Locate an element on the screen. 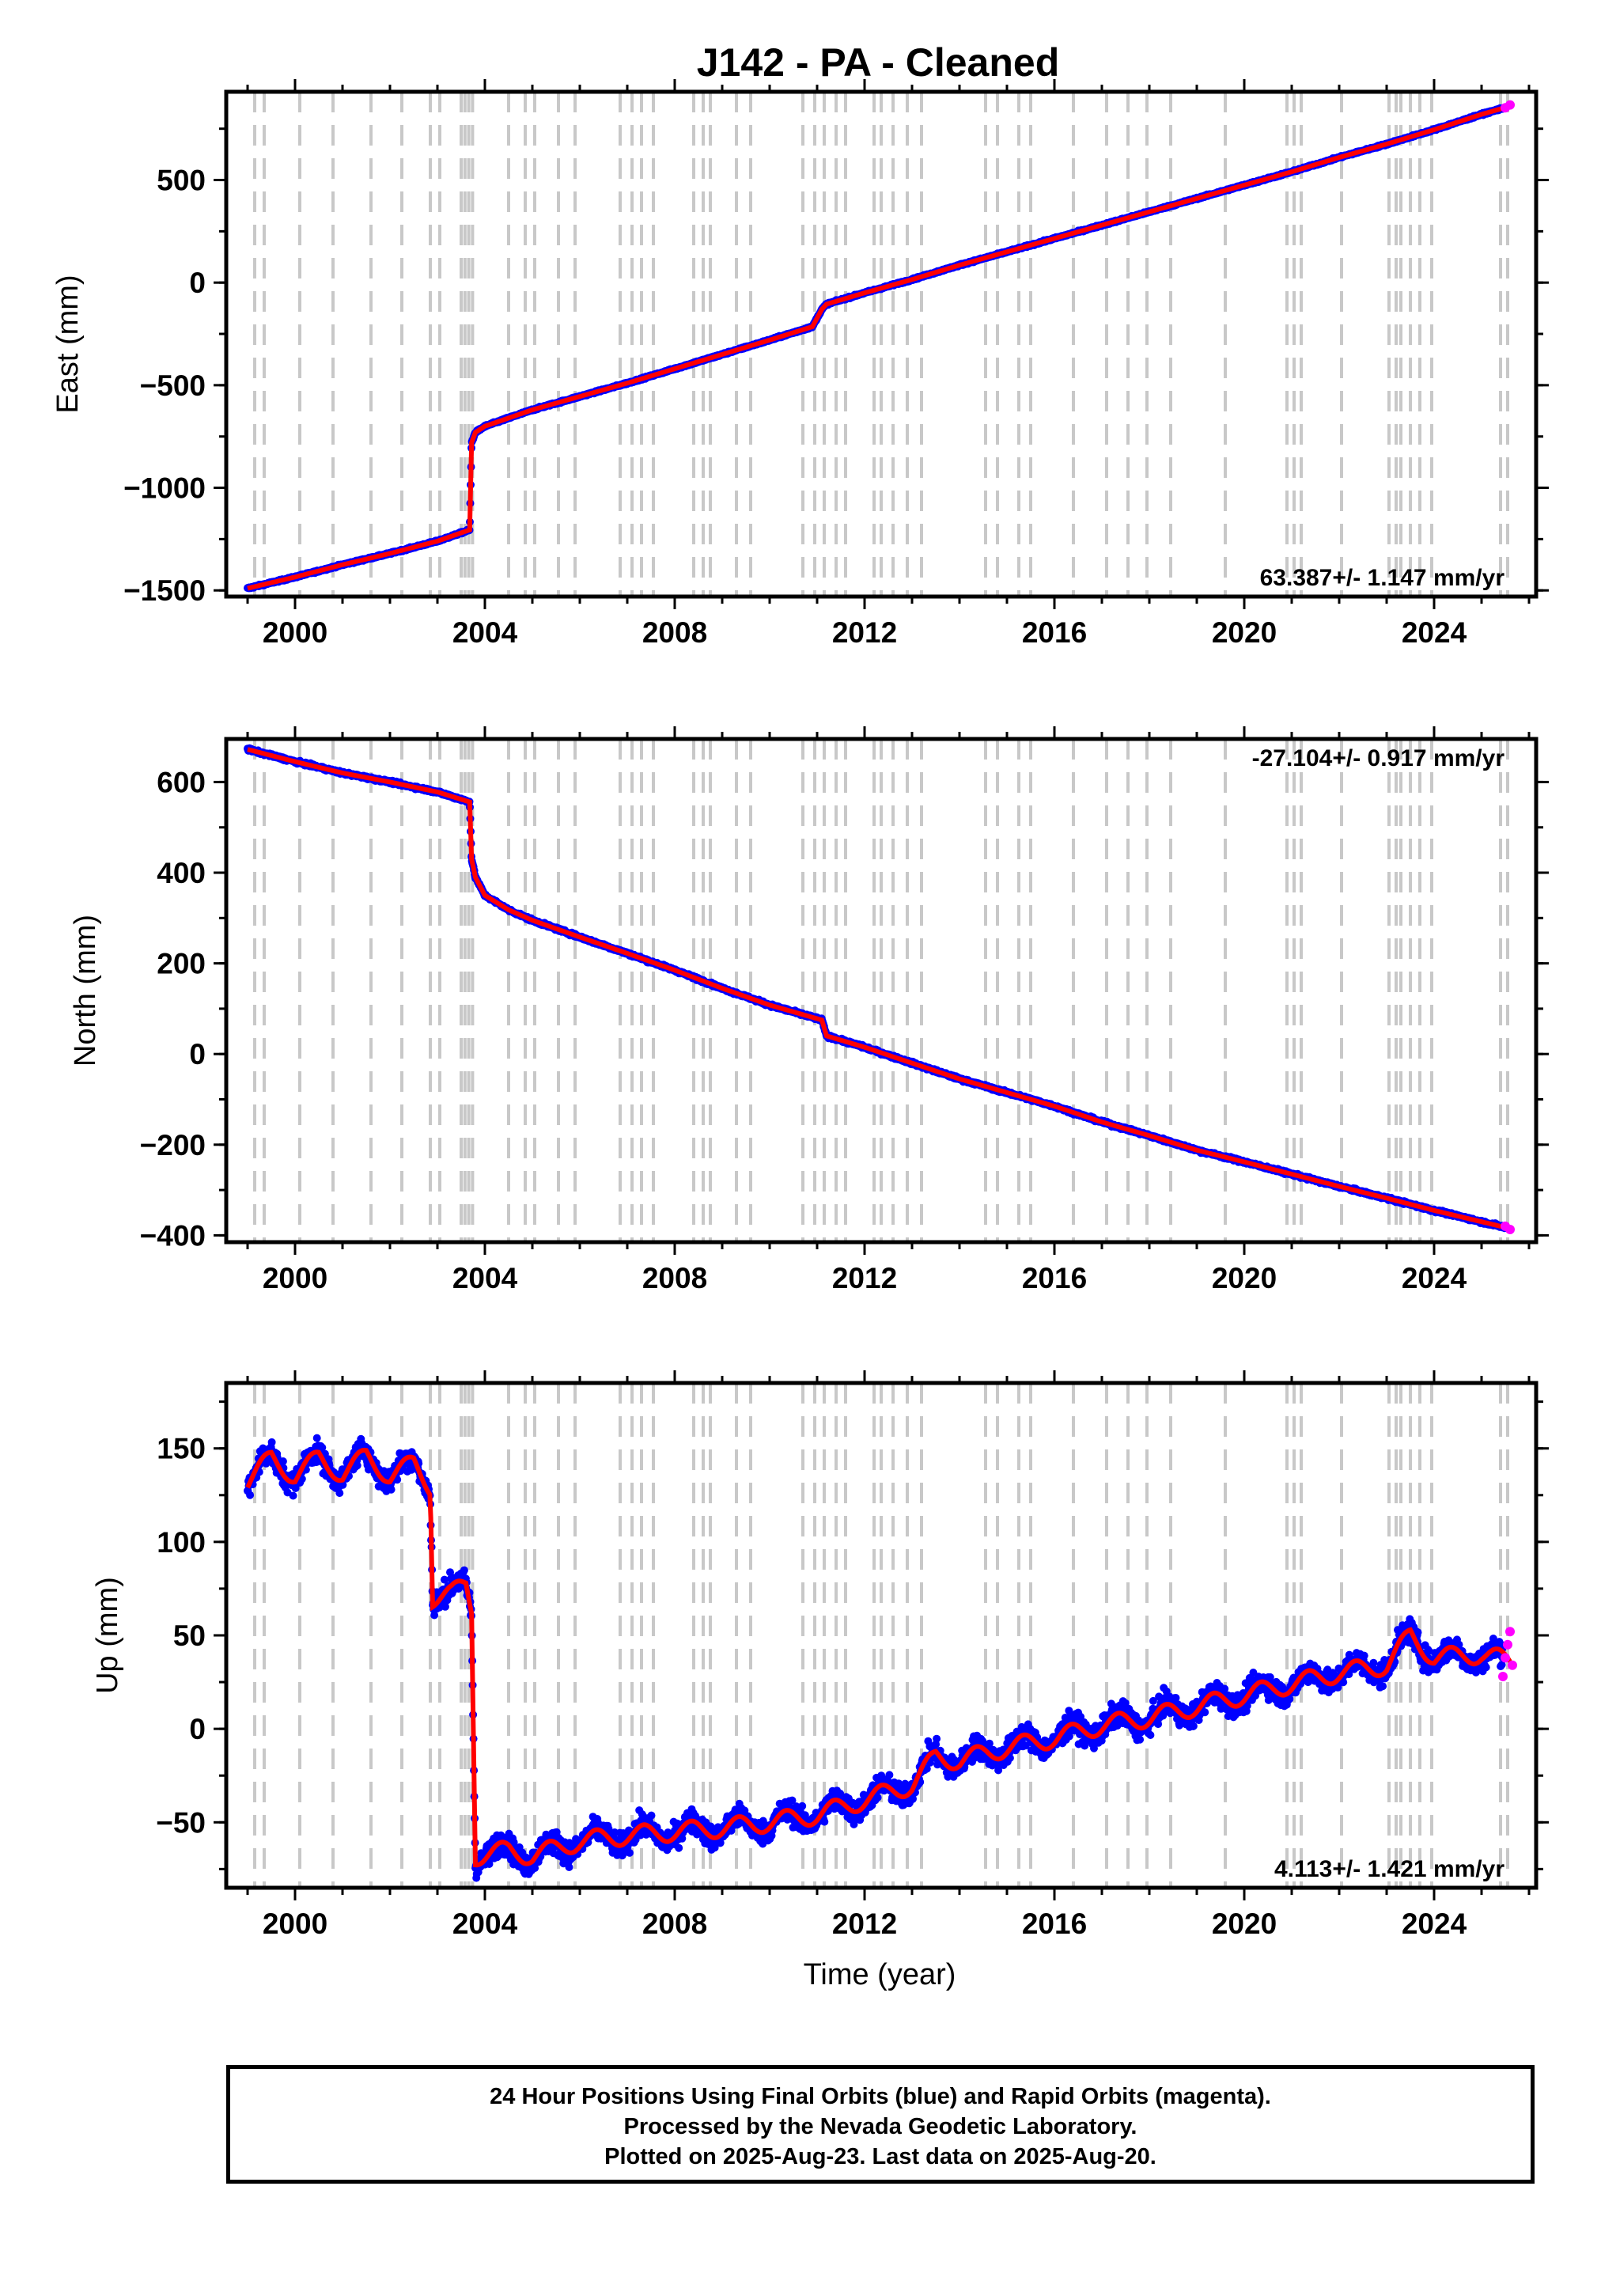 The image size is (1601, 2296). x-tick-label: 2004 is located at coordinates (485, 632).